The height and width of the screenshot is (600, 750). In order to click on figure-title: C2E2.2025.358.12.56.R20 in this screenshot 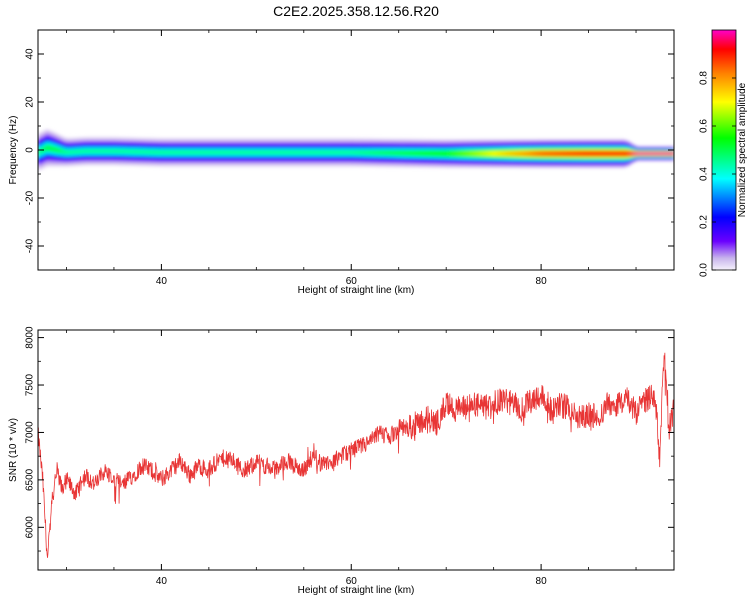, I will do `click(356, 11)`.